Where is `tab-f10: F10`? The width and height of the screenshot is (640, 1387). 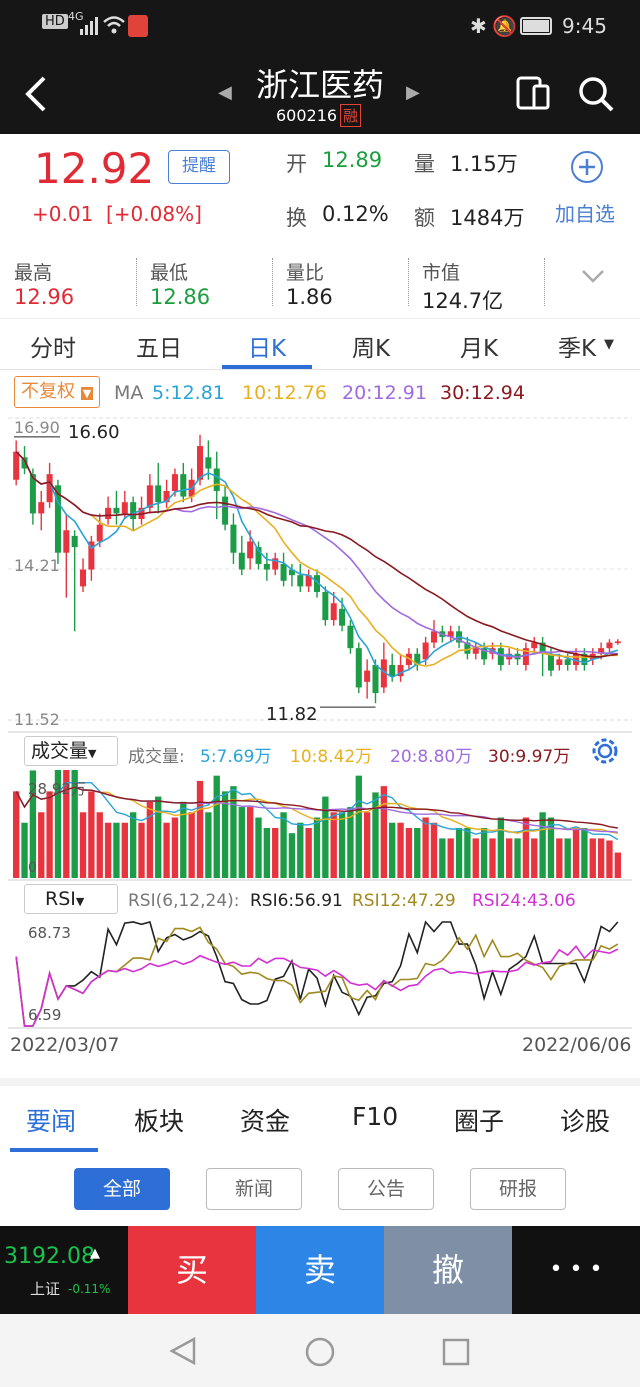
tab-f10: F10 is located at coordinates (375, 1116).